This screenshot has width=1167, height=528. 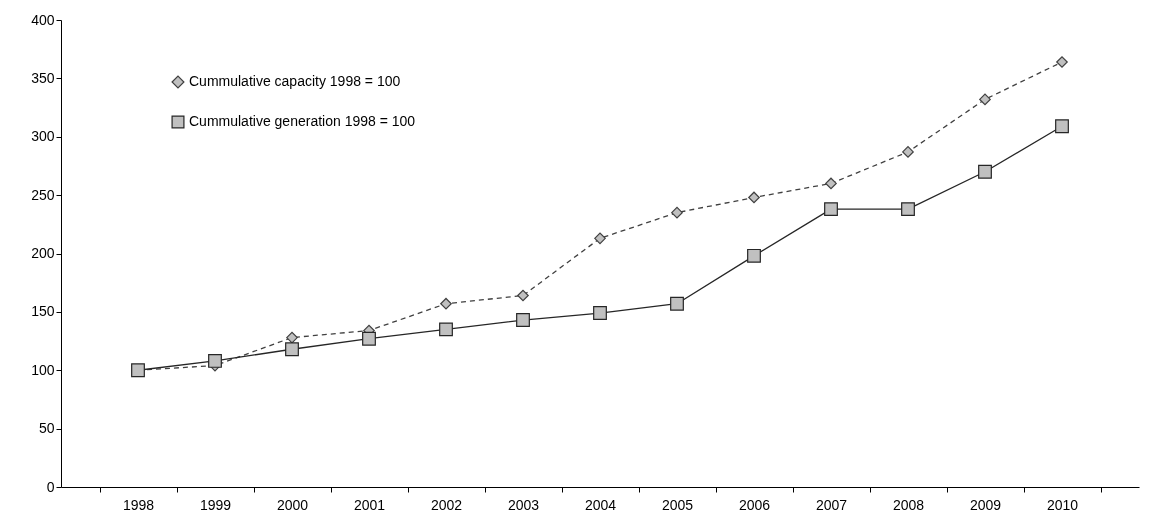 I want to click on x-tick-label: 2001, so click(x=369, y=504).